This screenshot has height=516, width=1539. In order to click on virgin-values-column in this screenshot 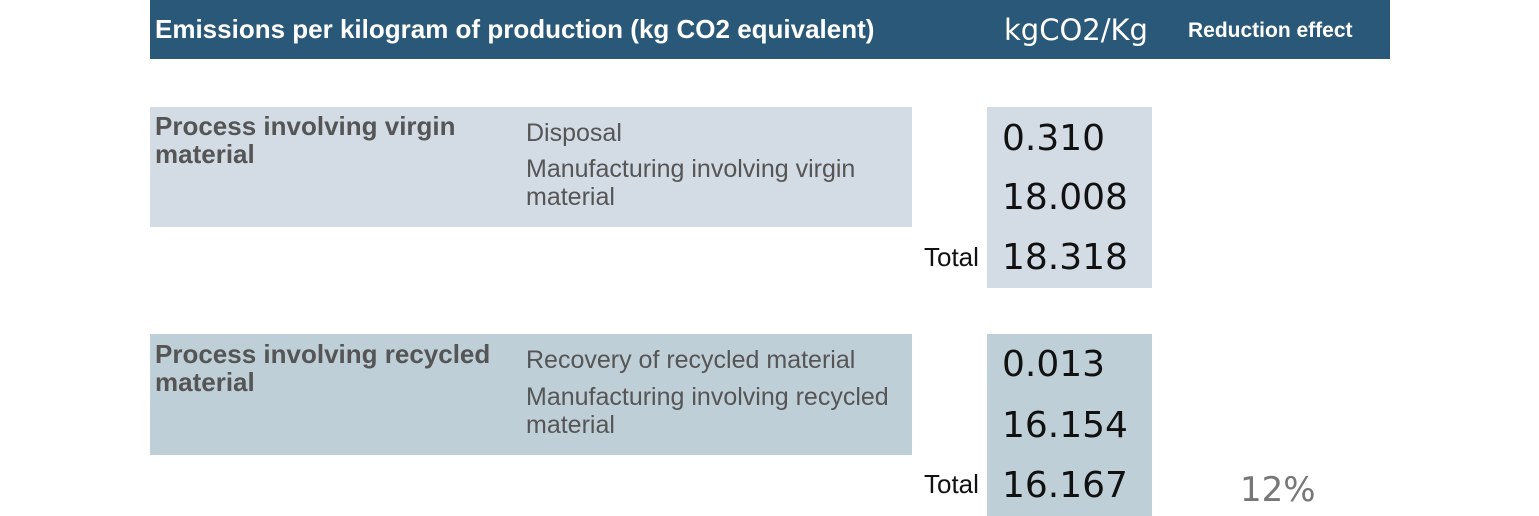, I will do `click(1069, 197)`.